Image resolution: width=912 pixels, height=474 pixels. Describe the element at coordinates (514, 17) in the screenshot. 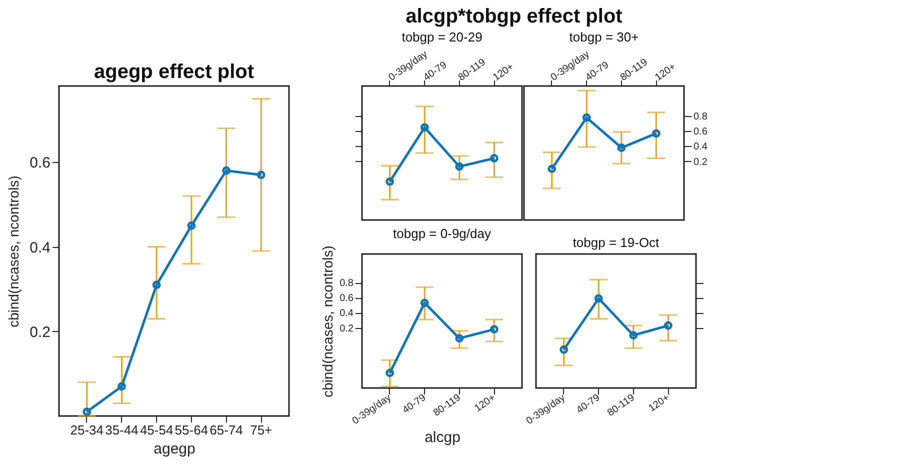

I see `chart-title: alcgp*tobgp effect plot` at that location.